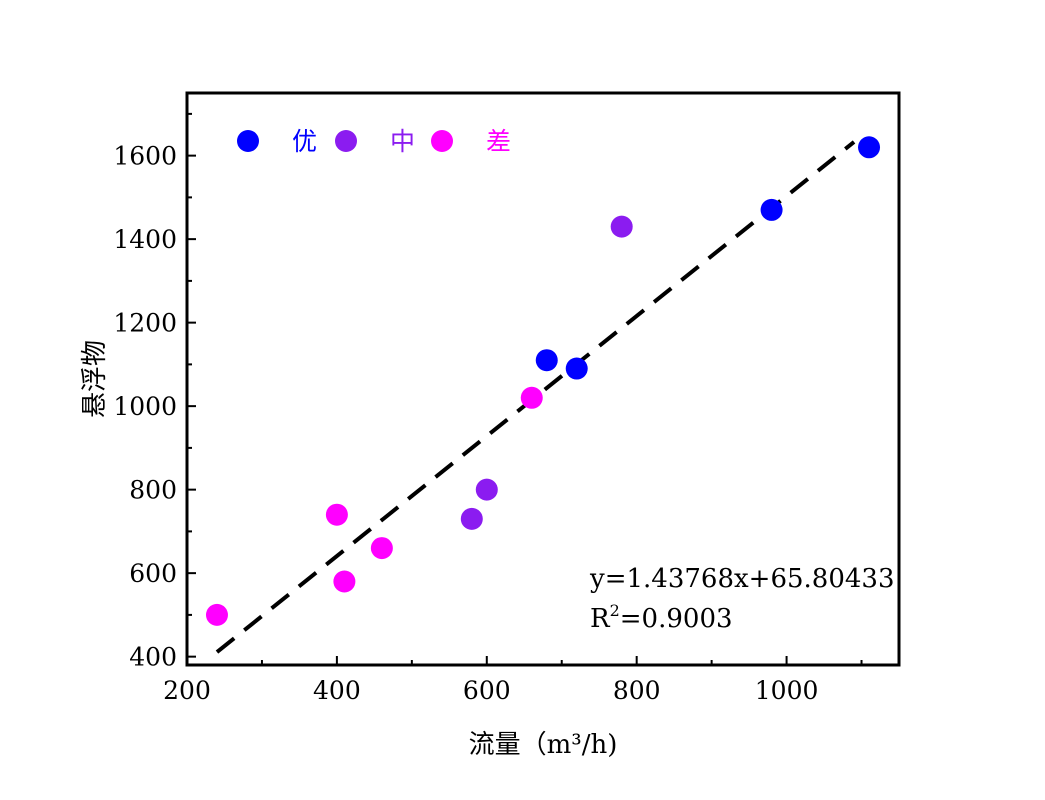 This screenshot has width=1045, height=800. Describe the element at coordinates (304, 141) in the screenshot. I see `legend-label-0: 优` at that location.